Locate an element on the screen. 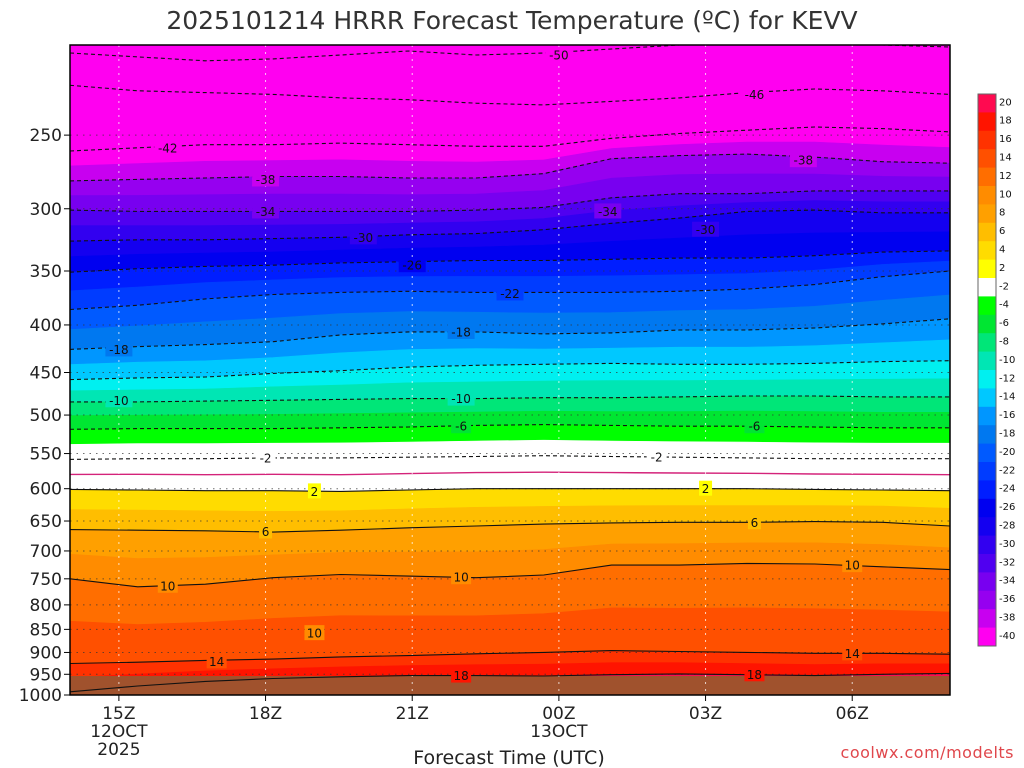 The height and width of the screenshot is (768, 1024). isotherm-label: 10 is located at coordinates (460, 578).